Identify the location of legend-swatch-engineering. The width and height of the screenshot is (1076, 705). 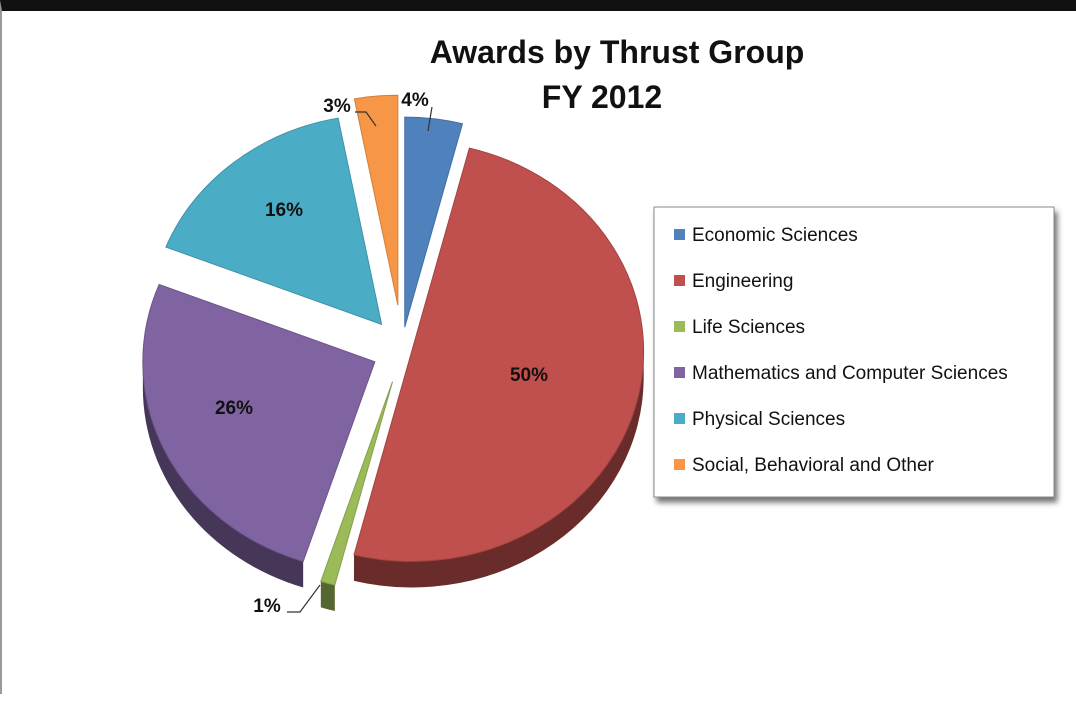
(679, 280).